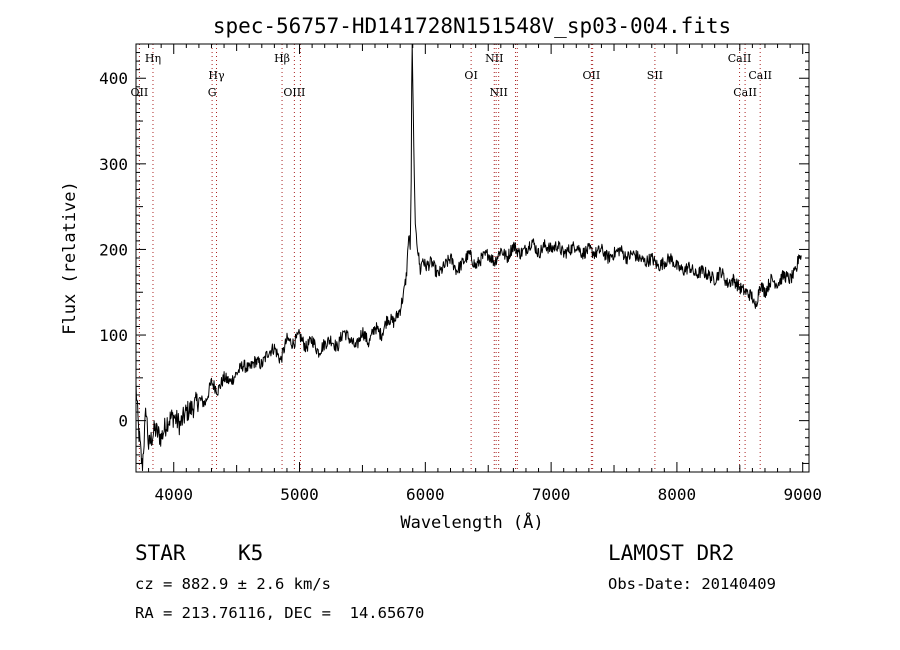 Image resolution: width=900 pixels, height=650 pixels. Describe the element at coordinates (499, 92) in the screenshot. I see `line-marker-label-10: NII` at that location.